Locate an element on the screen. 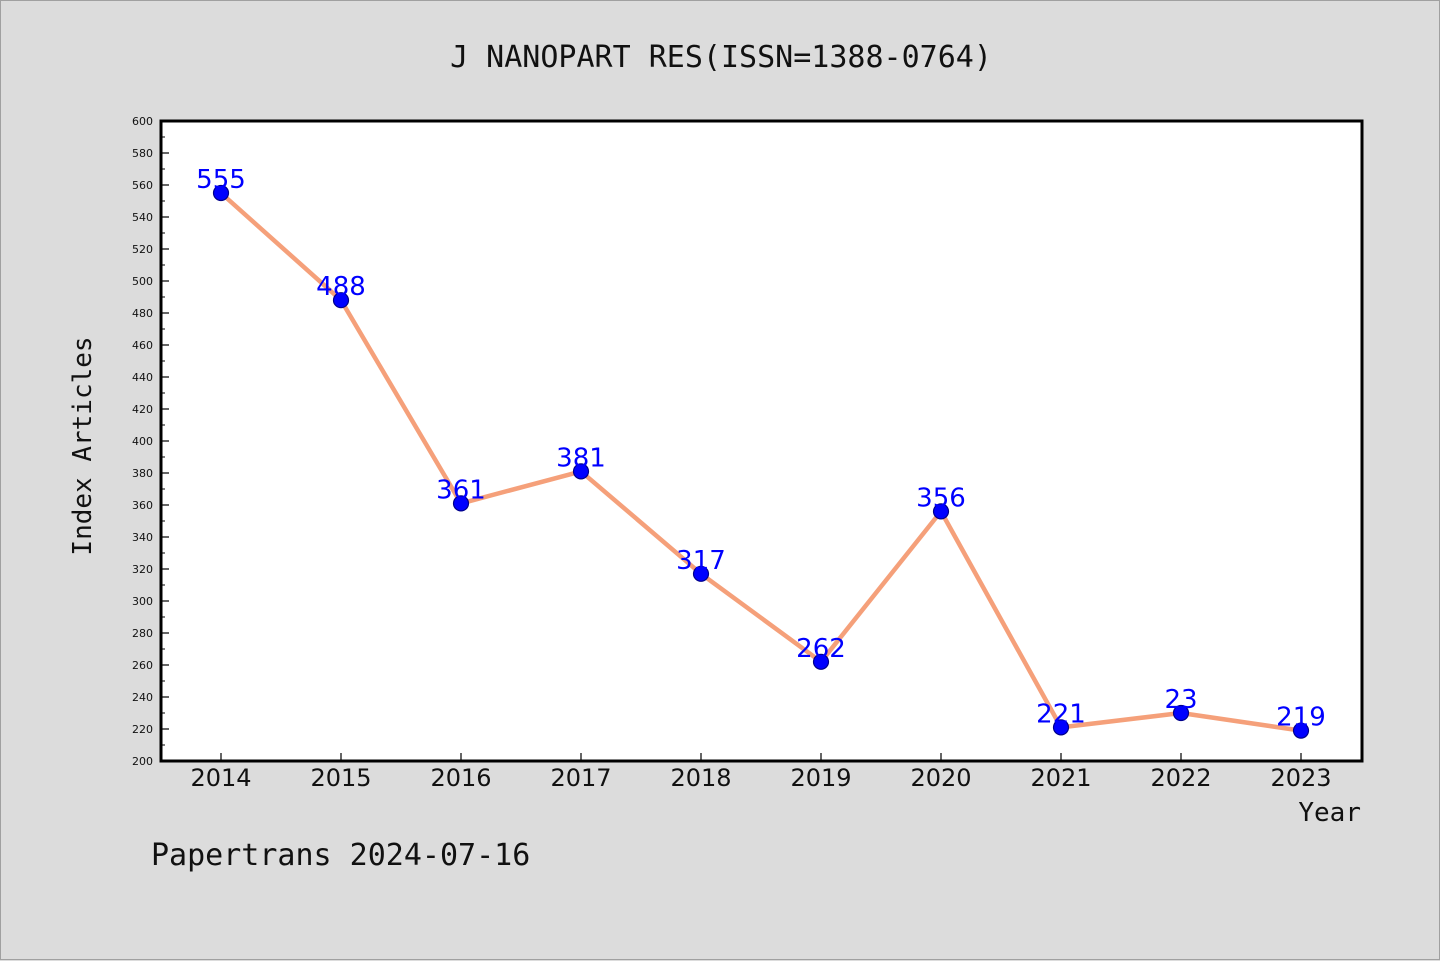 The width and height of the screenshot is (1440, 961). y-tick-label: 340 is located at coordinates (142, 537).